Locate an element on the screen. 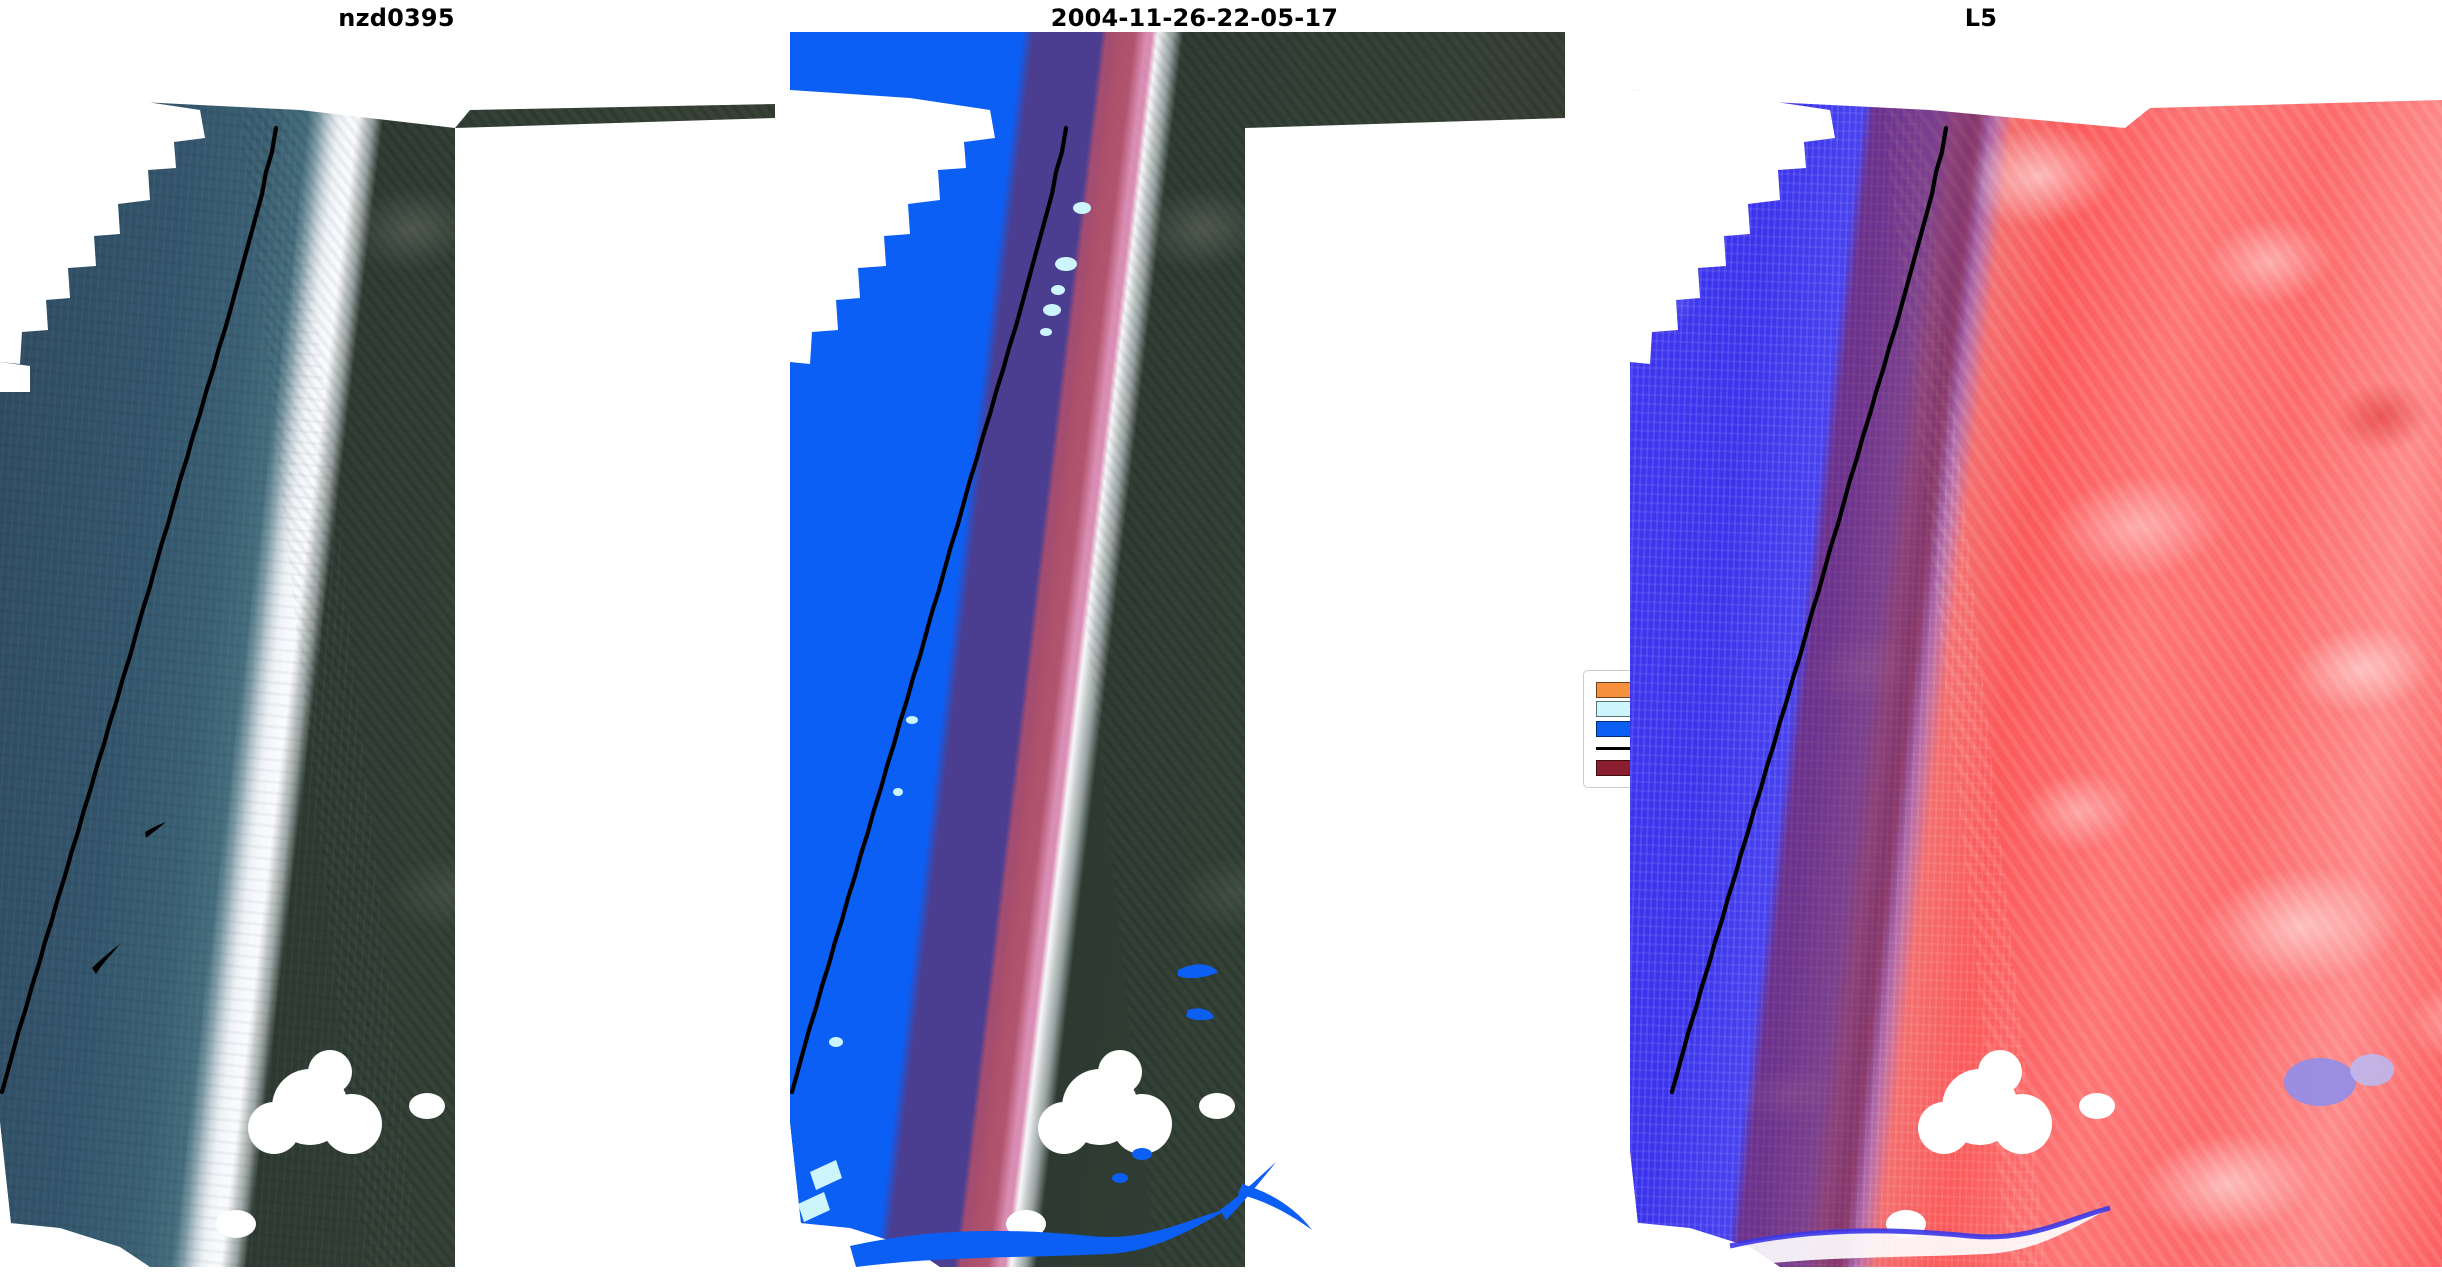 The width and height of the screenshot is (2442, 1283). index-anomalies is located at coordinates (2061, 1160).